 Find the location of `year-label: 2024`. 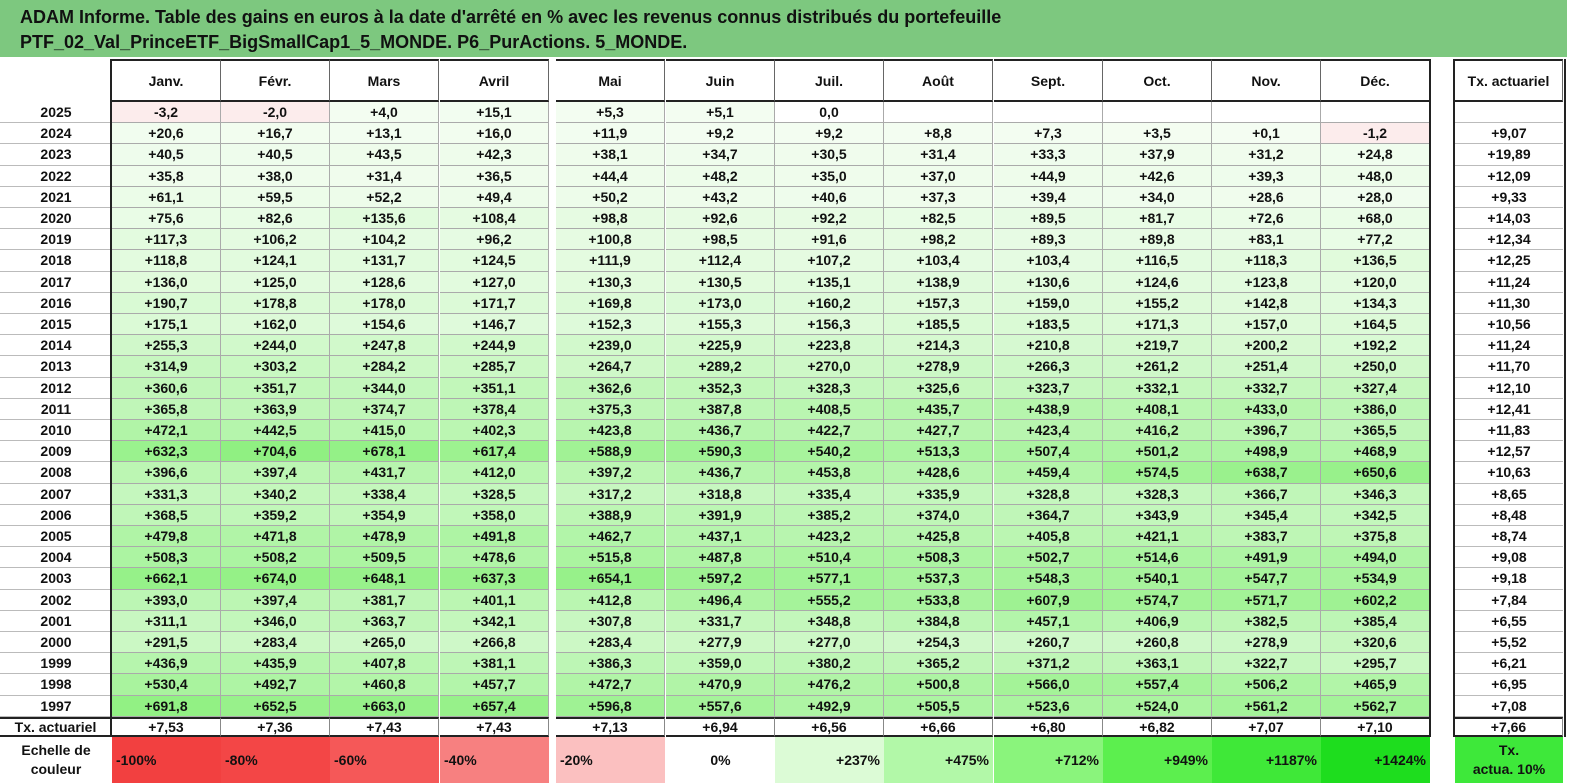

year-label: 2024 is located at coordinates (56, 134).